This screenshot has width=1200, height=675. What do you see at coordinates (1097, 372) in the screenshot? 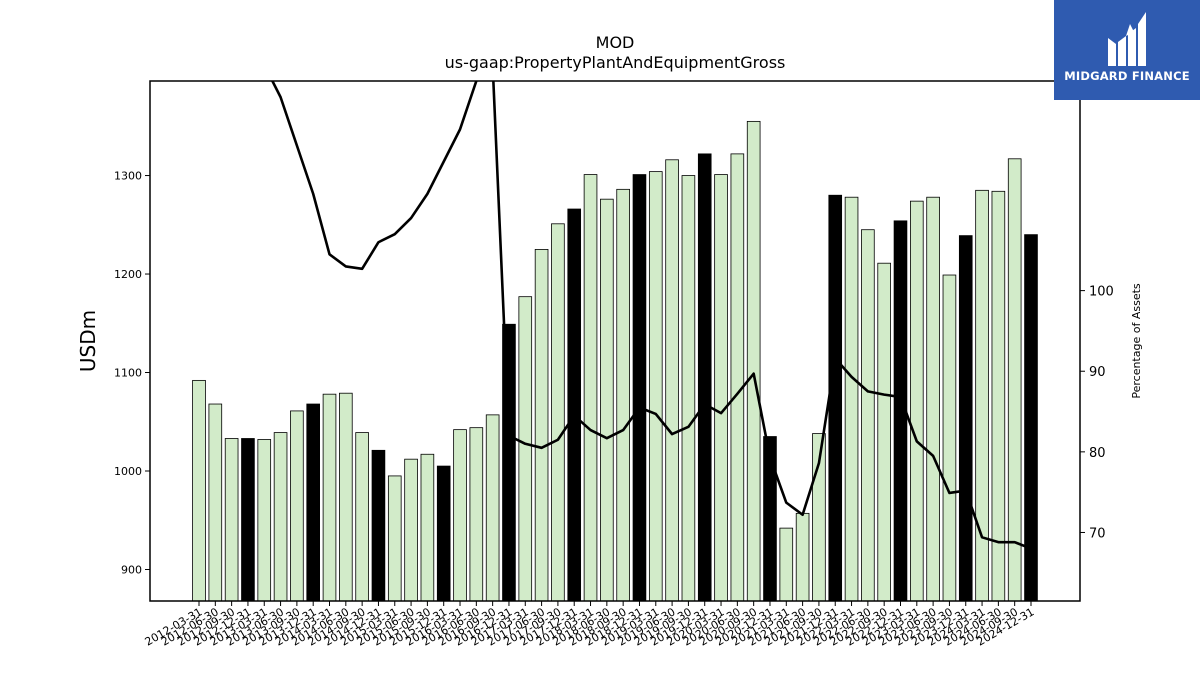
I see `y2-tick-label: 90` at bounding box center [1097, 372].